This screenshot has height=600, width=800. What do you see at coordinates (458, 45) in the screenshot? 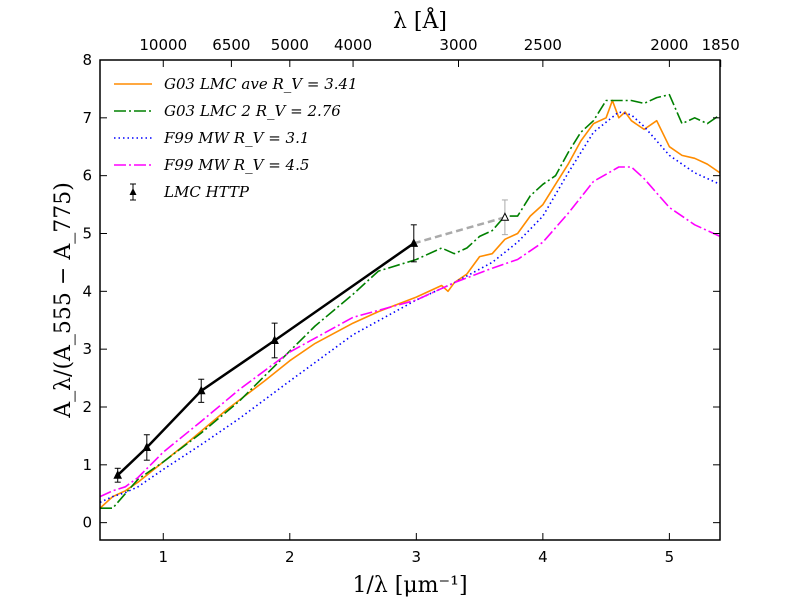
I see `top-tick-label: 3000` at bounding box center [458, 45].